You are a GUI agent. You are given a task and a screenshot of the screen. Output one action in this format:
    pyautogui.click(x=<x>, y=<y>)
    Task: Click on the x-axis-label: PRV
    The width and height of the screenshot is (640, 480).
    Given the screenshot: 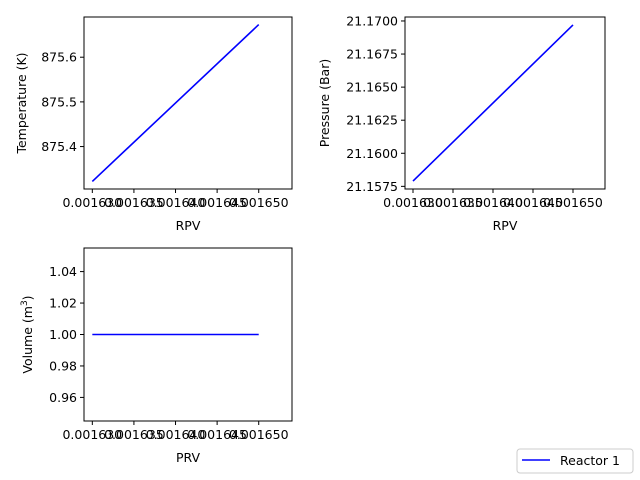 What is the action you would take?
    pyautogui.click(x=188, y=457)
    